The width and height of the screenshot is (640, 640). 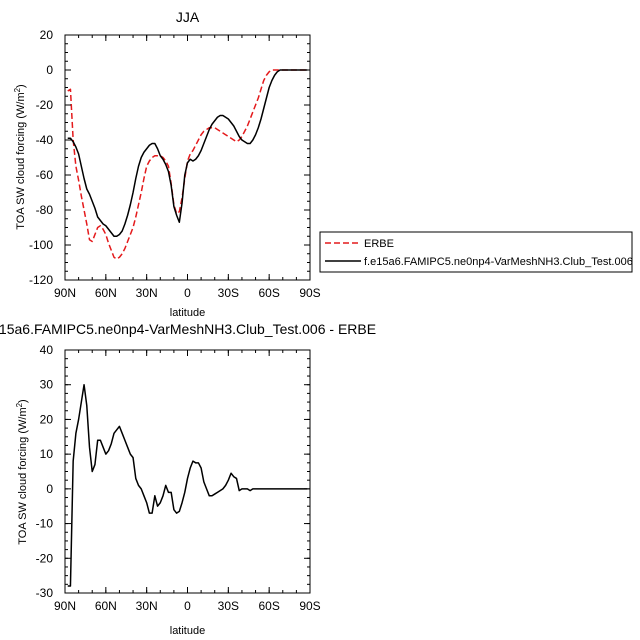 I want to click on legend-box, so click(x=476, y=252).